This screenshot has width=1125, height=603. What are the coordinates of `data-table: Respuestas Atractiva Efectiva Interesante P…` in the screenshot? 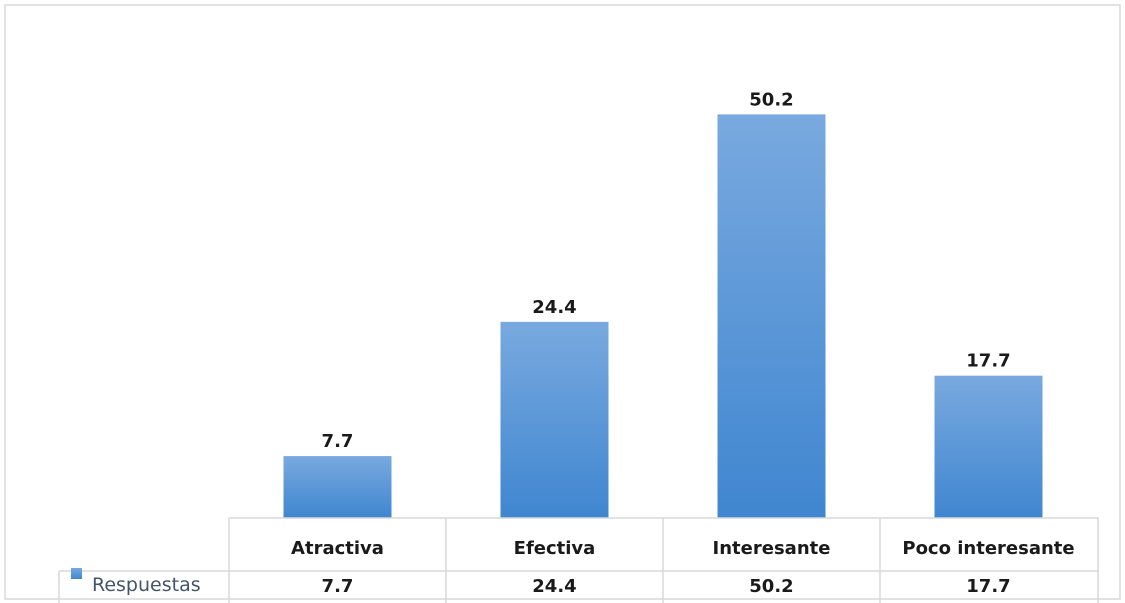 It's located at (578, 560).